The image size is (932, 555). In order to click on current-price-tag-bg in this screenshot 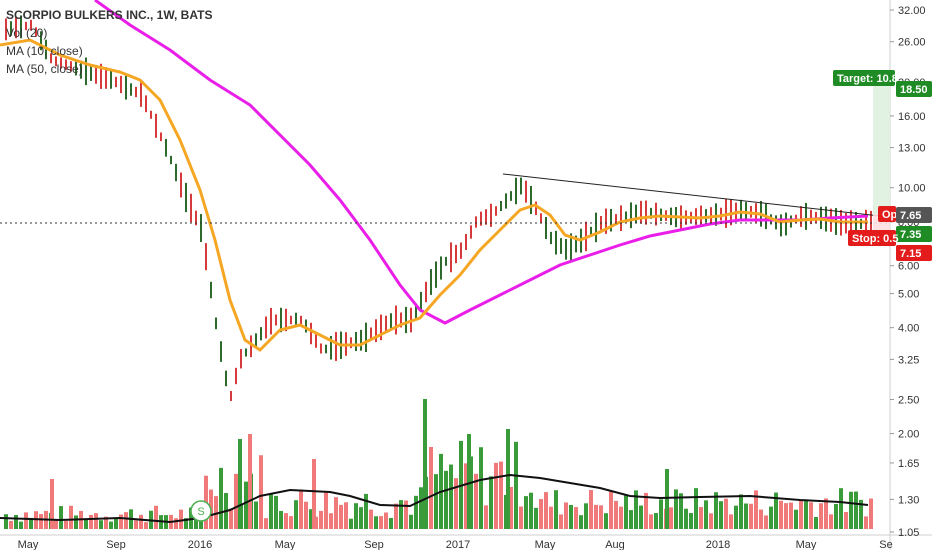, I will do `click(914, 234)`.